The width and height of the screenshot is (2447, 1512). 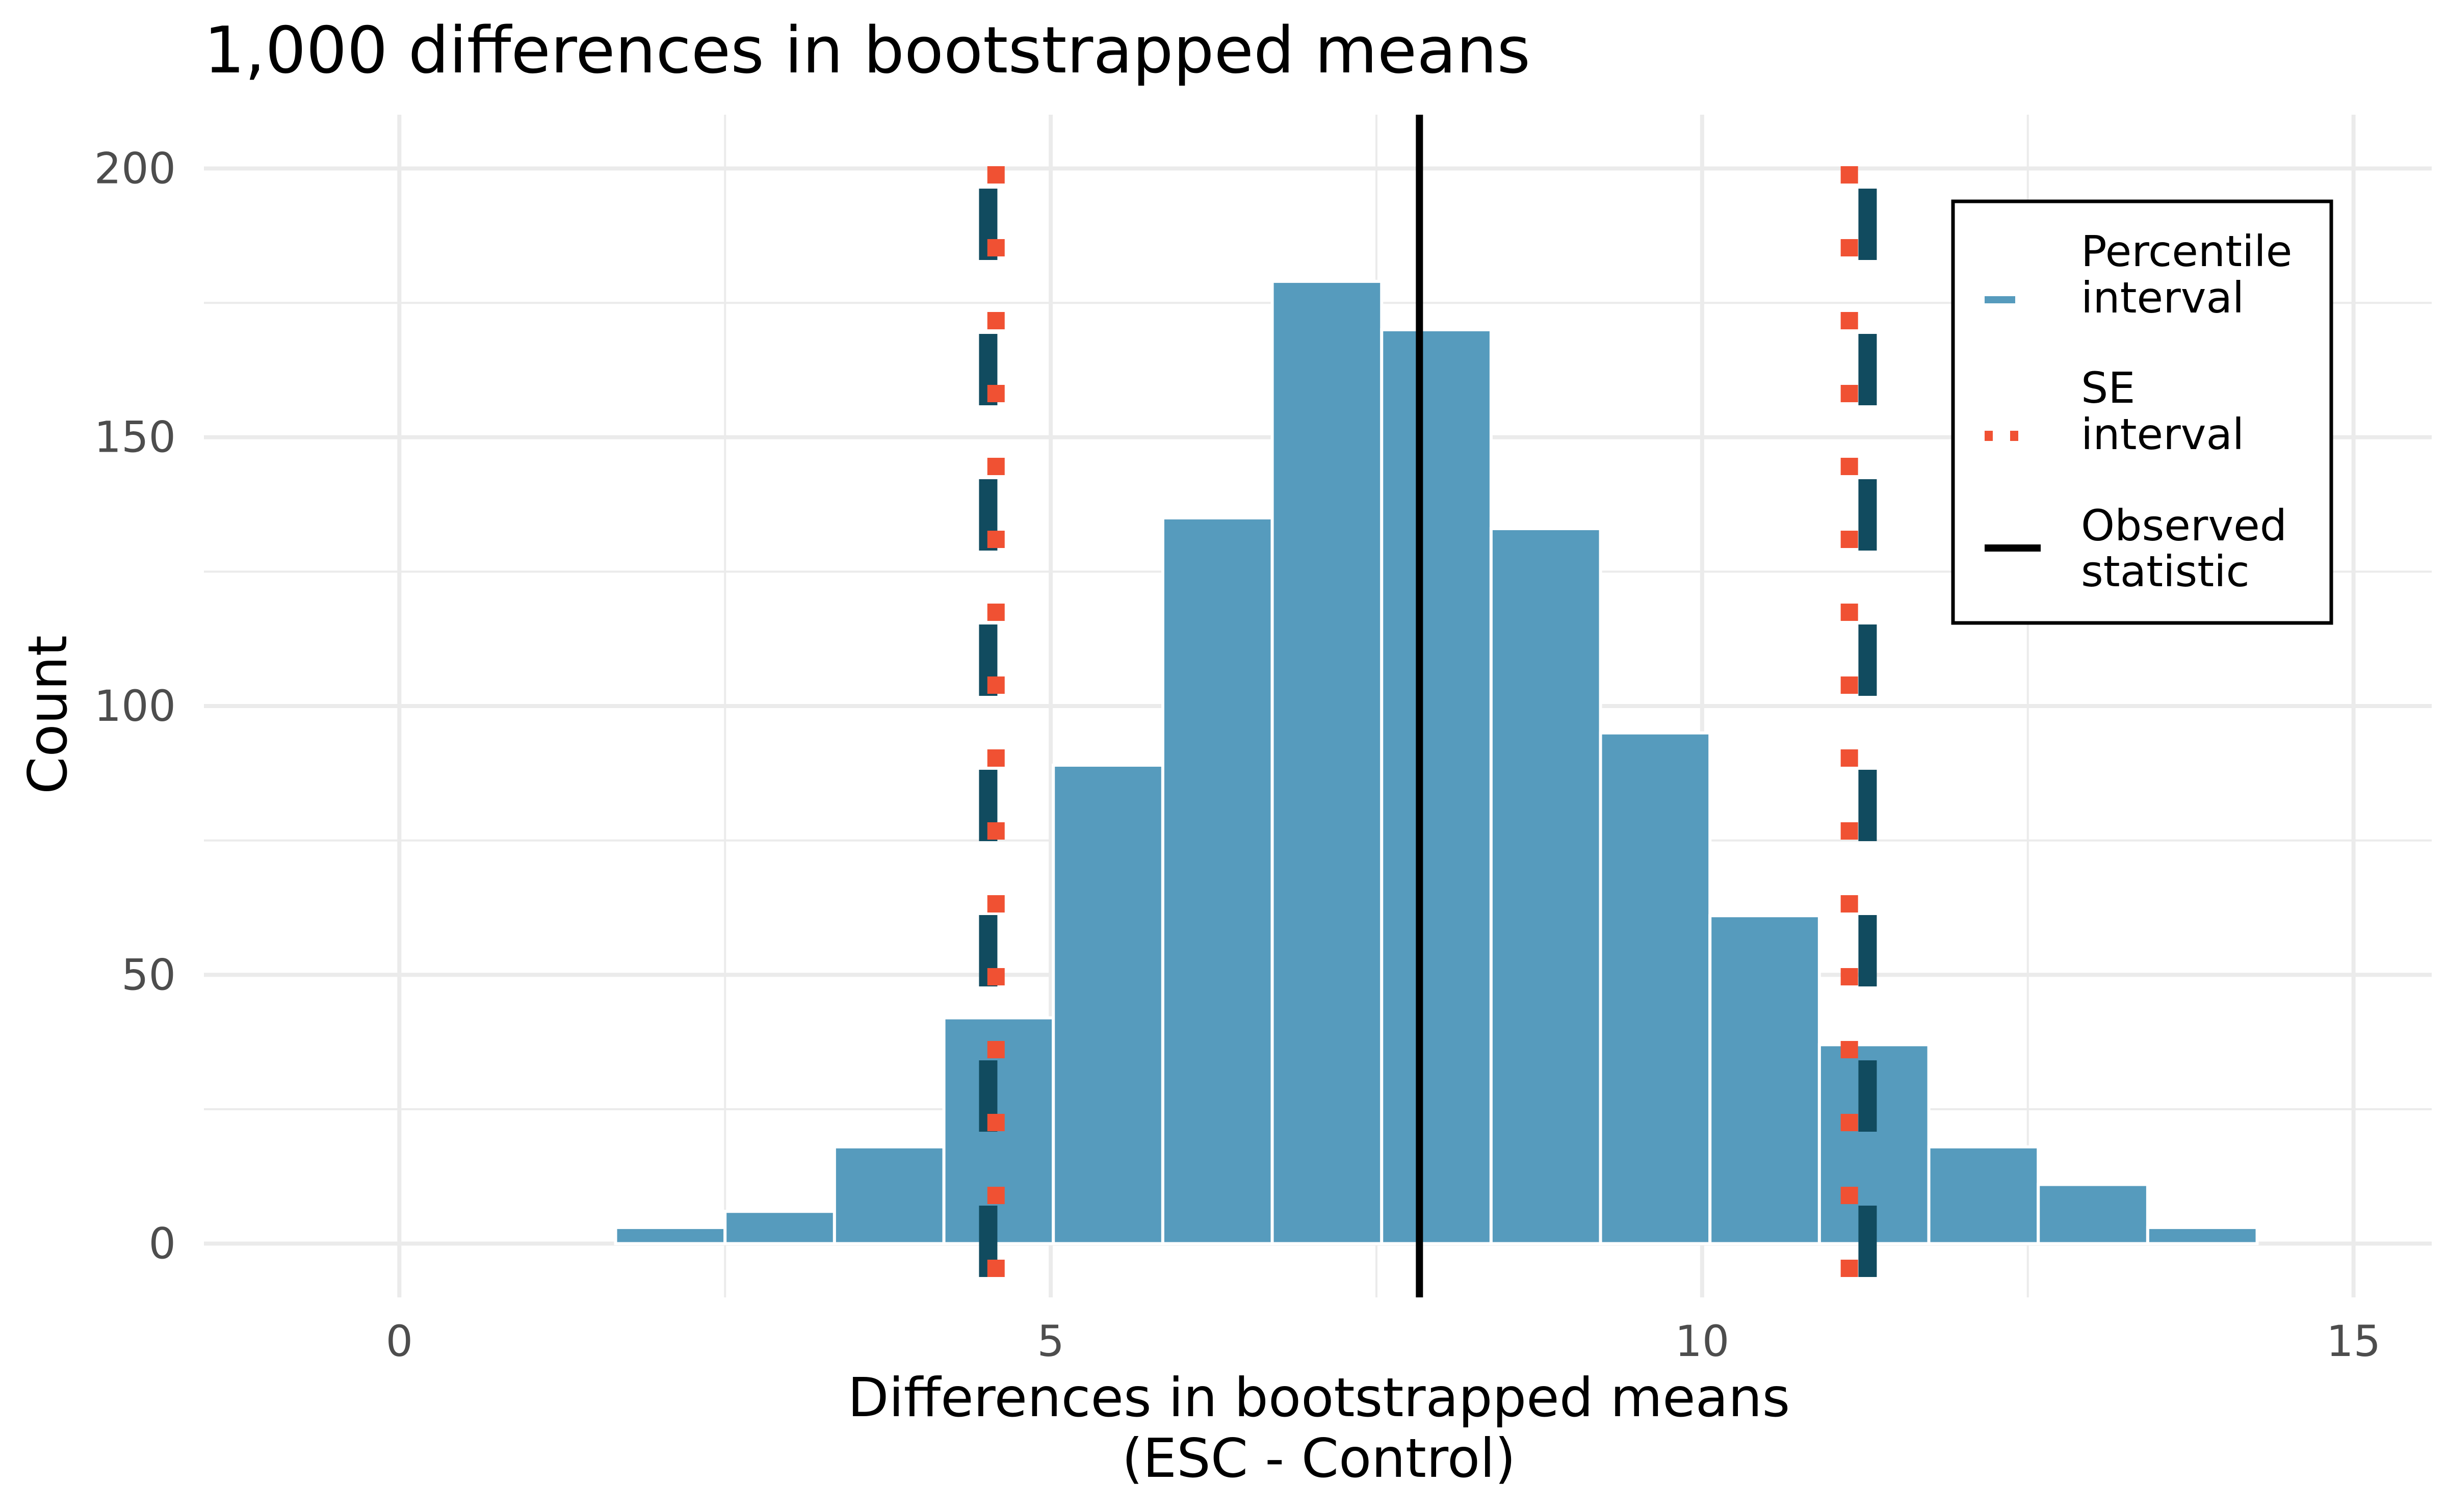 I want to click on legend-label-se-line2: interval, so click(x=2162, y=434).